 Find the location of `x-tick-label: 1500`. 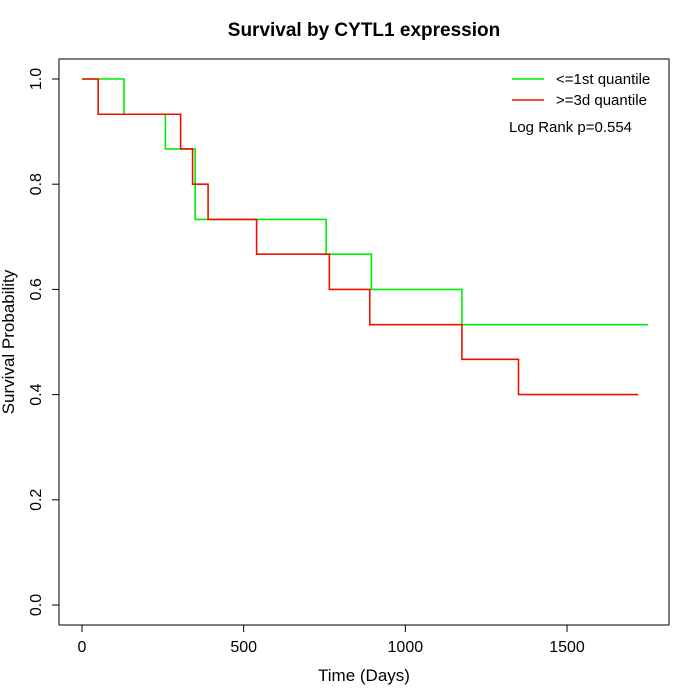

x-tick-label: 1500 is located at coordinates (567, 647).